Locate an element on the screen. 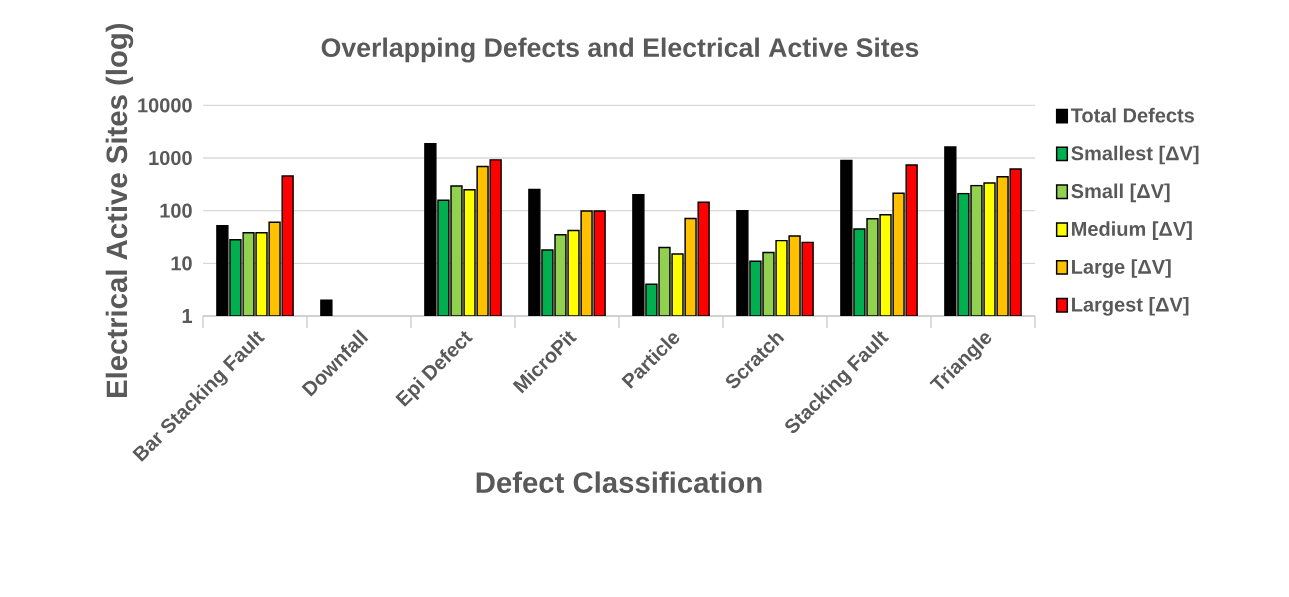  legend-label: Small [ΔV] is located at coordinates (1120, 193).